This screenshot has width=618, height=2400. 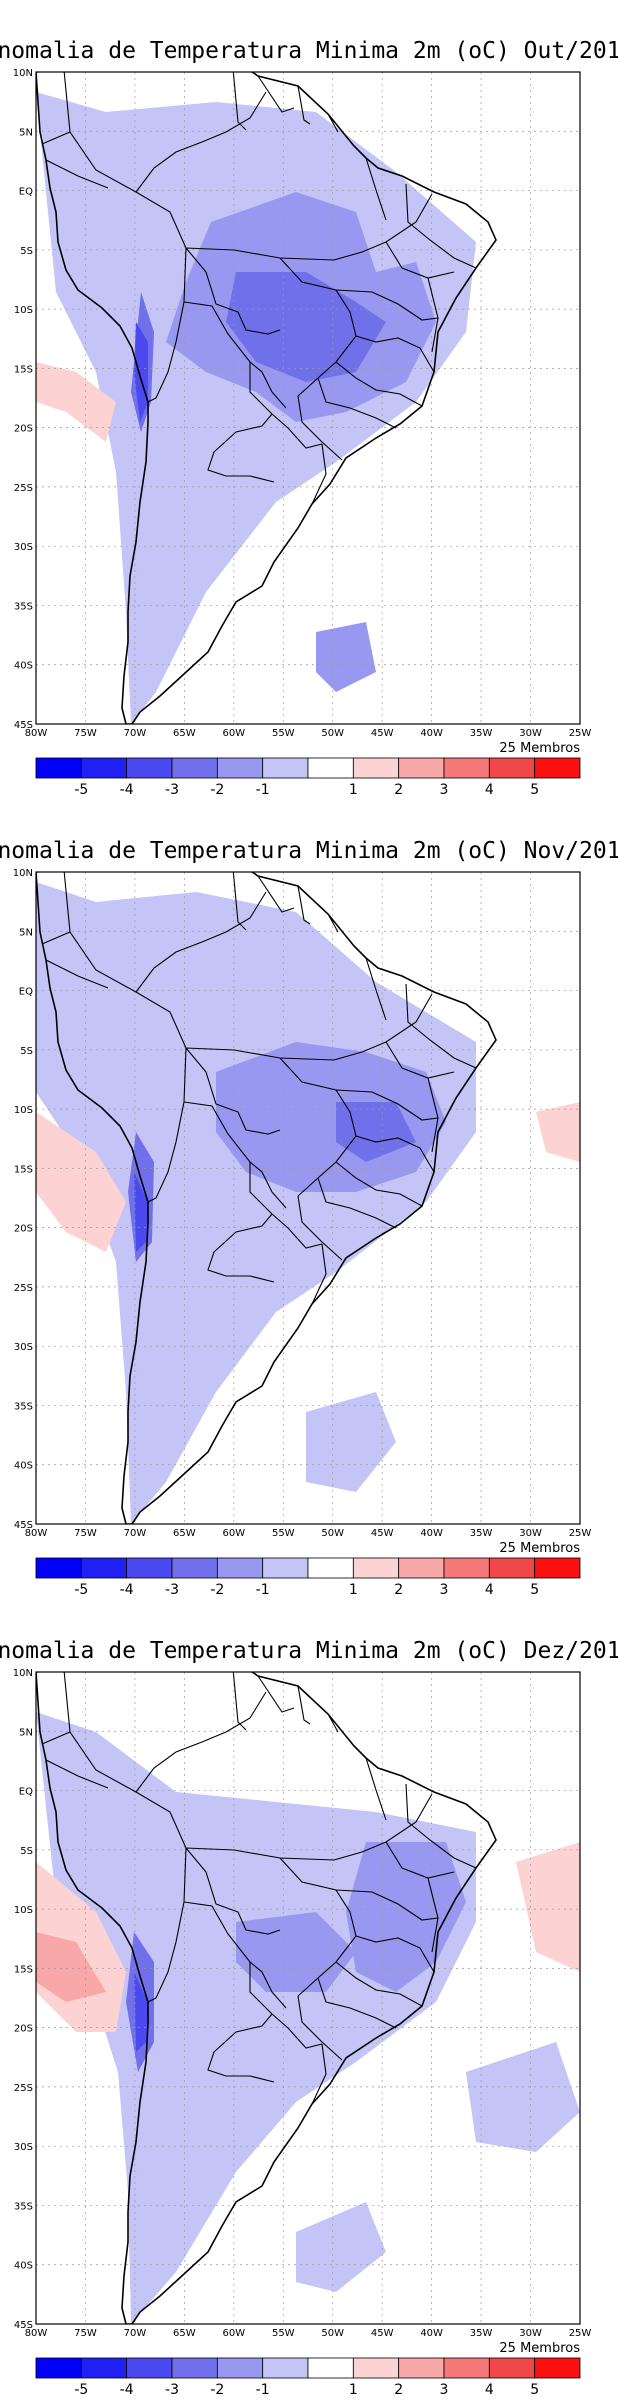 I want to click on lat-tick-label: 20S, so click(x=23, y=429).